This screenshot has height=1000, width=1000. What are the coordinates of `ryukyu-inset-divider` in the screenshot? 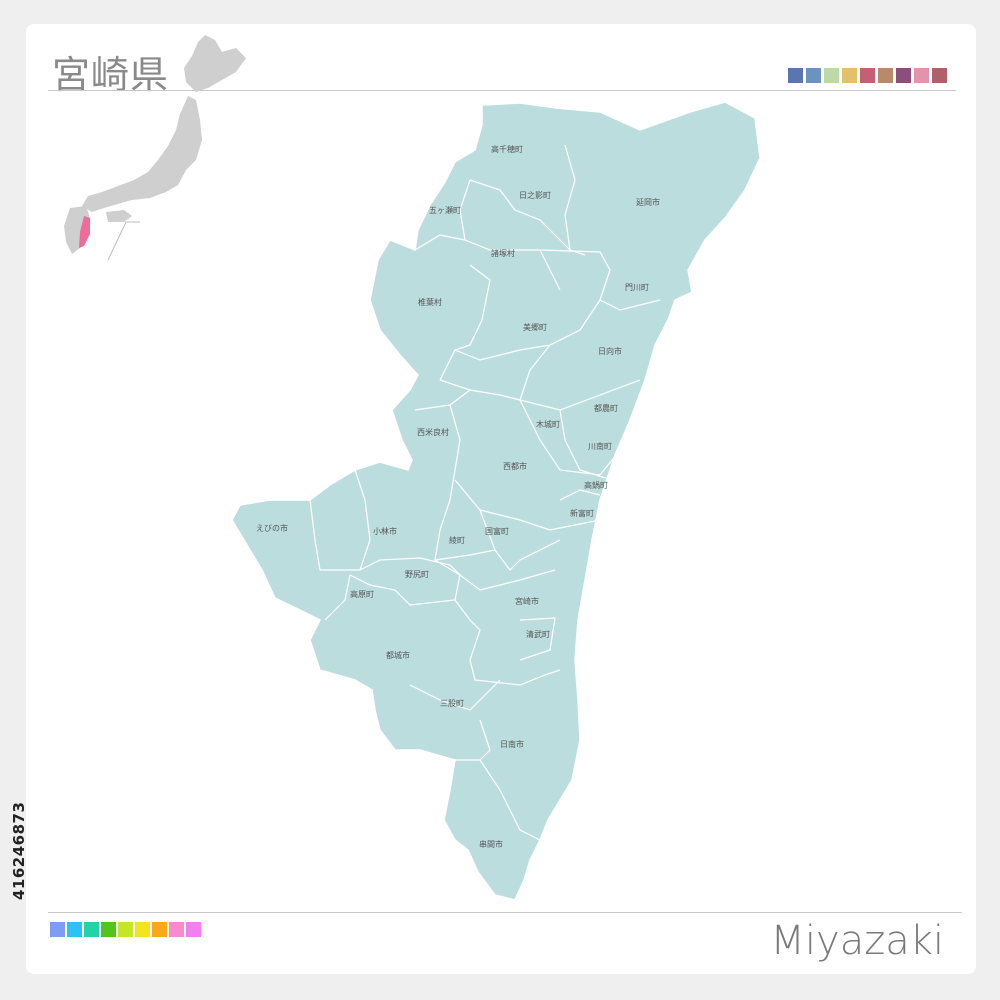 It's located at (123, 241).